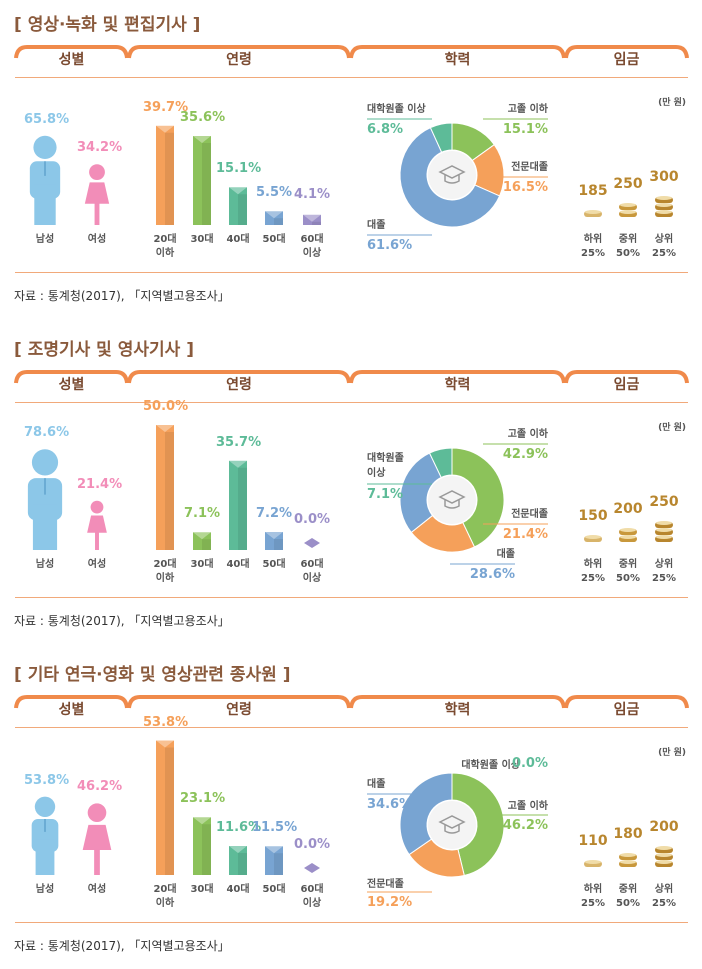  What do you see at coordinates (525, 187) in the screenshot?
I see `edu-pct-2: 16.5%` at bounding box center [525, 187].